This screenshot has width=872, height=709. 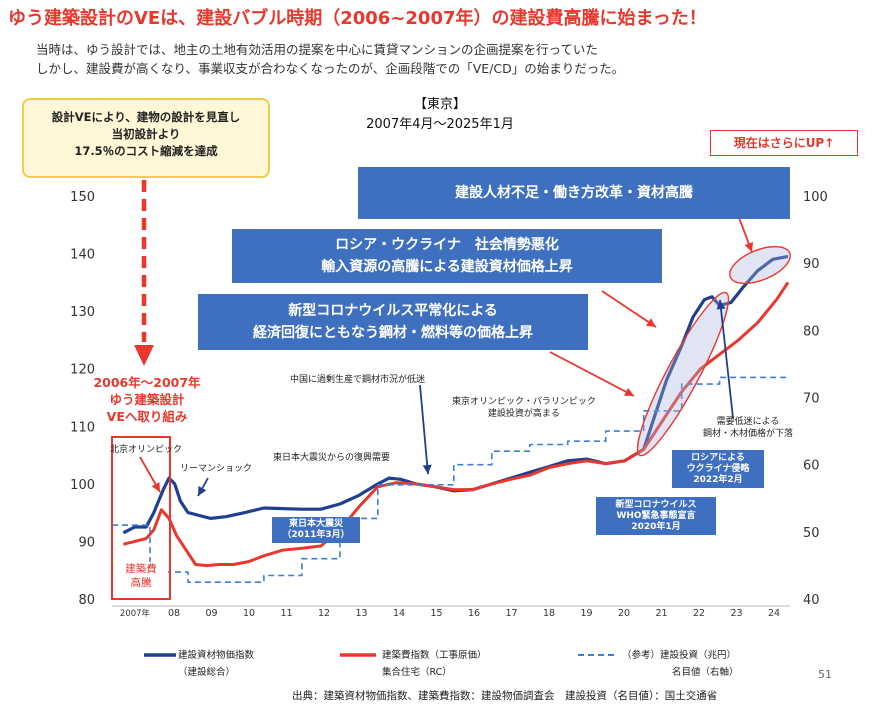 What do you see at coordinates (141, 576) in the screenshot?
I see `cost-surge-note: 建築費 高騰` at bounding box center [141, 576].